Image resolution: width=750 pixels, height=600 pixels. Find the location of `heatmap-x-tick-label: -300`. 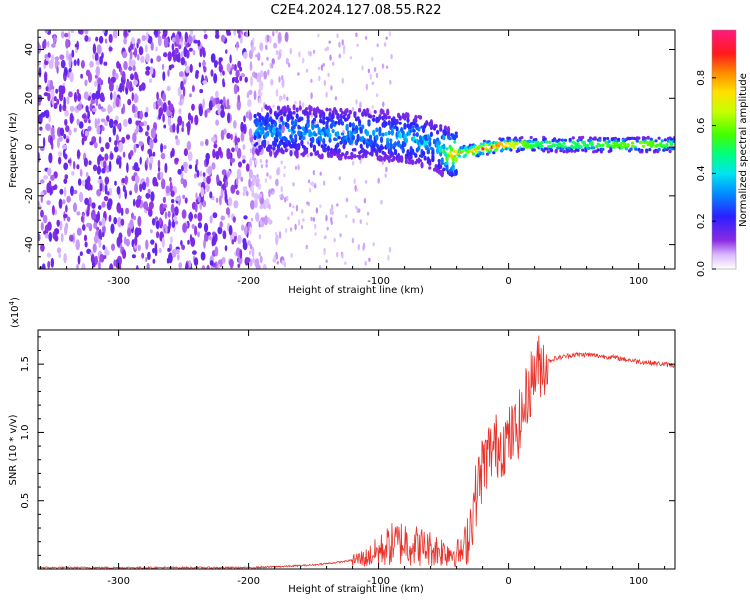

heatmap-x-tick-label: -300 is located at coordinates (118, 281).